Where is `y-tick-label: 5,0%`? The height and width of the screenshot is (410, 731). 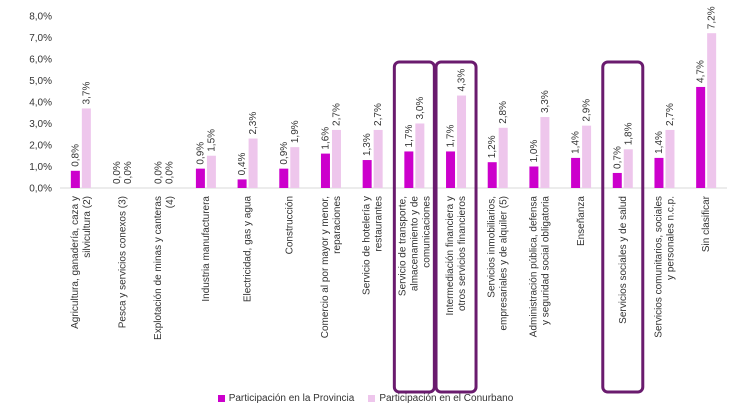 y-tick-label: 5,0% is located at coordinates (40, 81).